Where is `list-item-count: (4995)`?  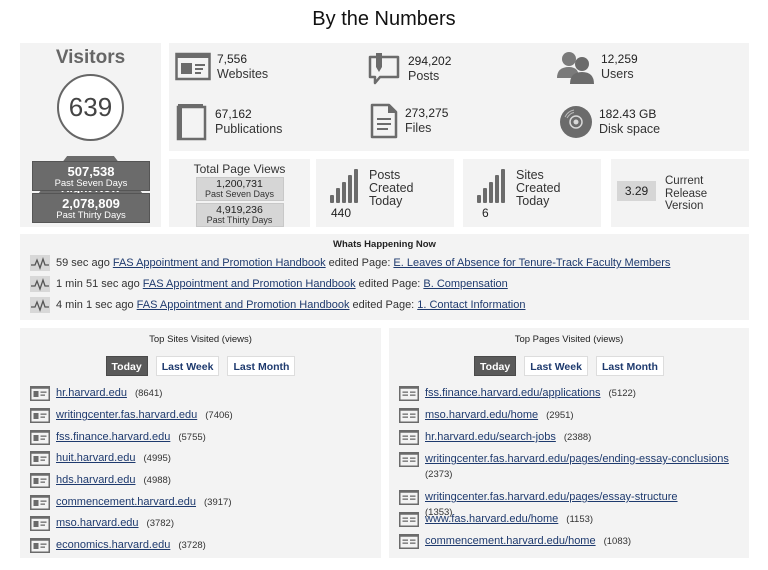
list-item-count: (4995) is located at coordinates (157, 458).